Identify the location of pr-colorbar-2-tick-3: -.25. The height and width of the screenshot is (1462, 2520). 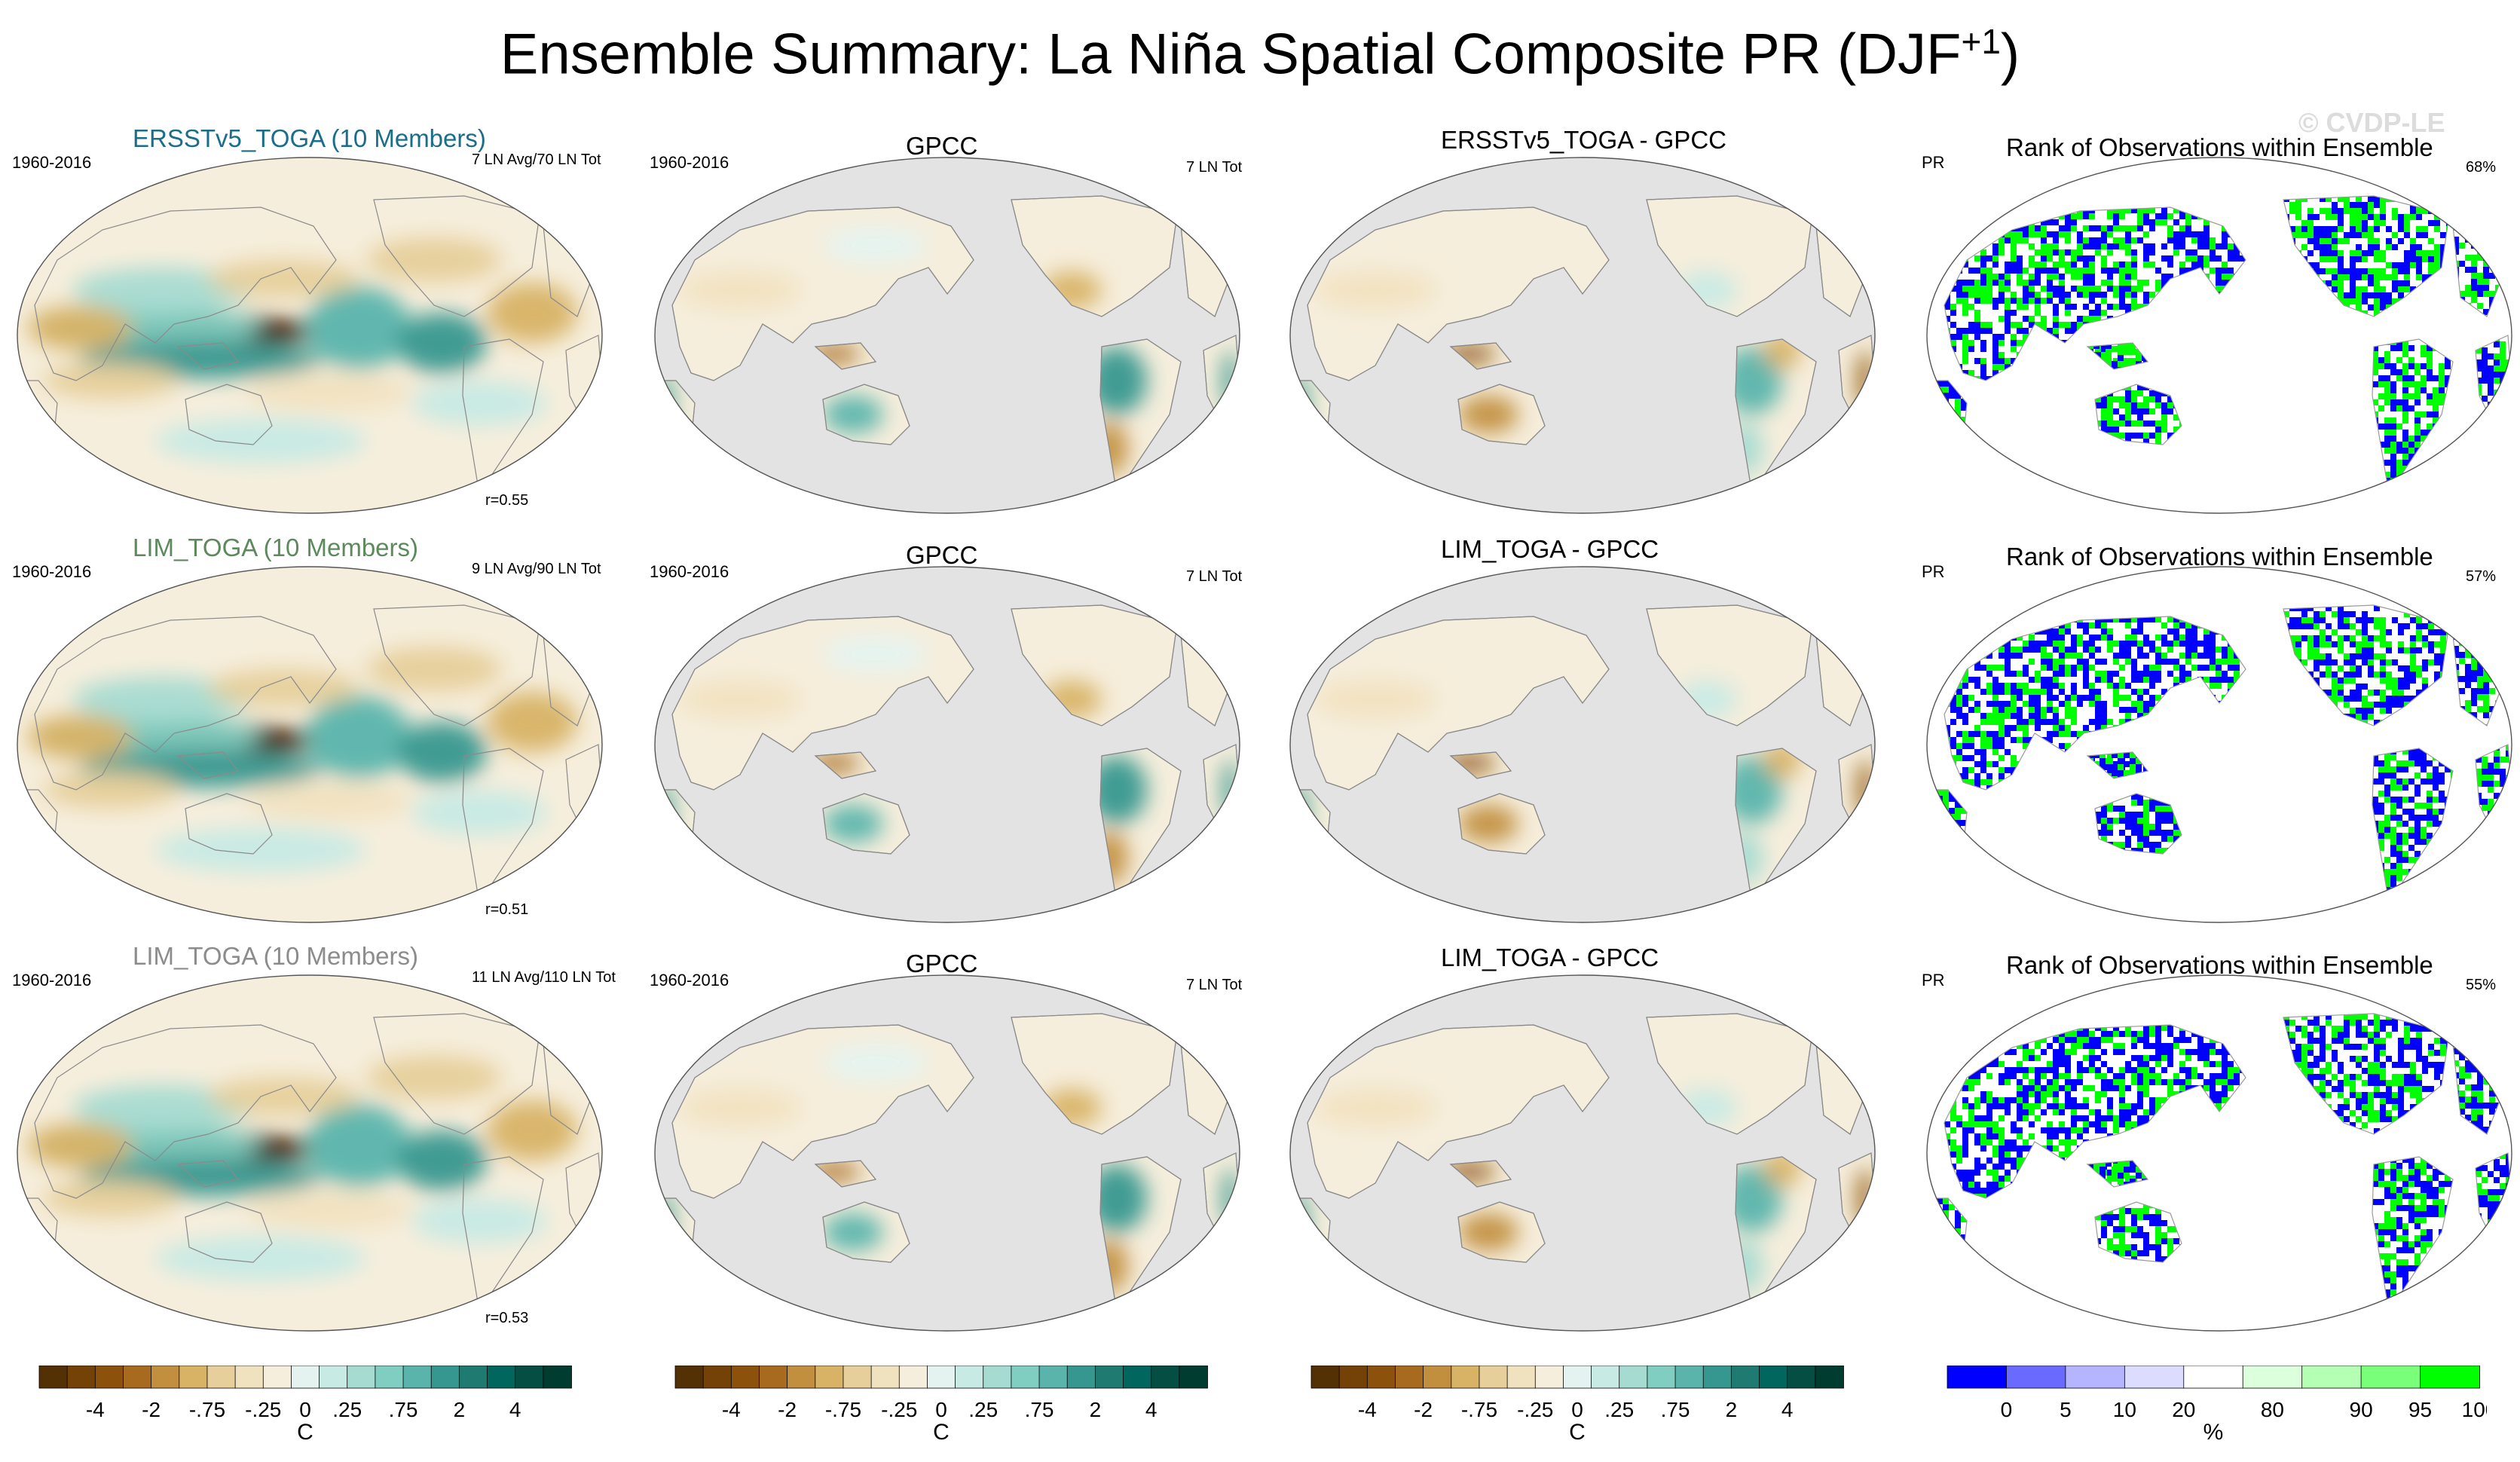
(899, 1409).